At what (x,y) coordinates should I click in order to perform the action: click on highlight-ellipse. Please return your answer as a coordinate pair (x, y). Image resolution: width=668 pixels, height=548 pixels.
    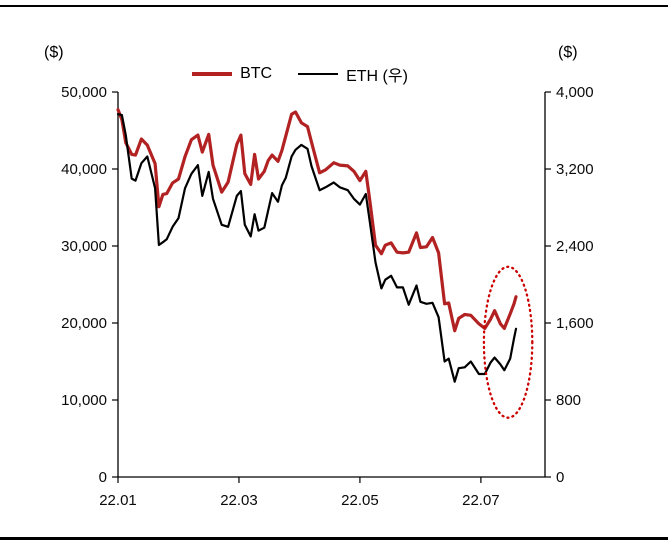
    Looking at the image, I should click on (508, 342).